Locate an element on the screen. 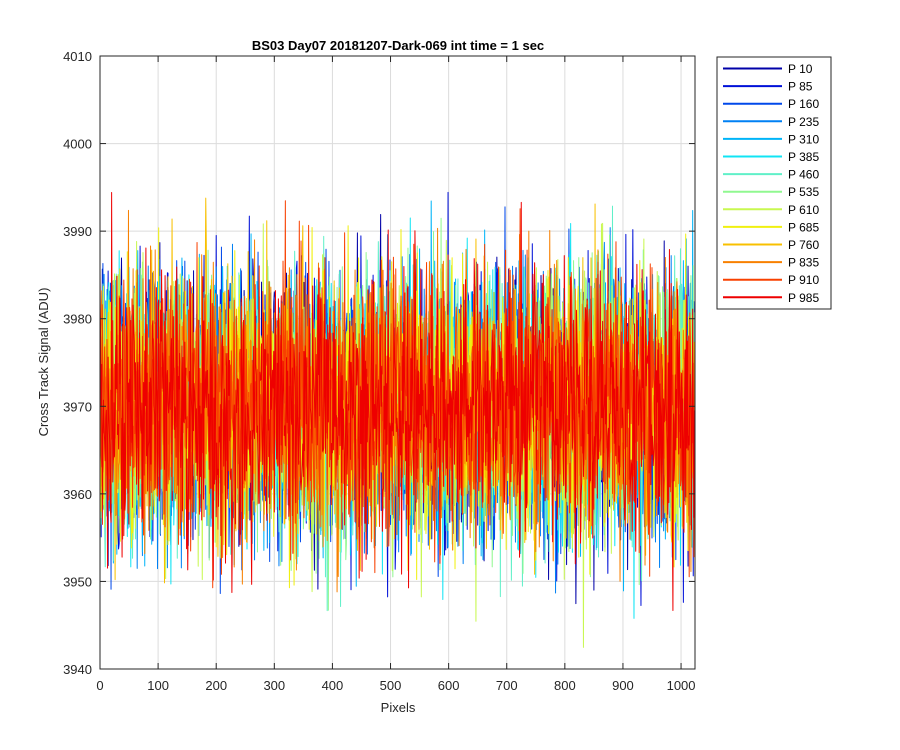 The width and height of the screenshot is (900, 750). legend-entry: P 535 is located at coordinates (771, 192).